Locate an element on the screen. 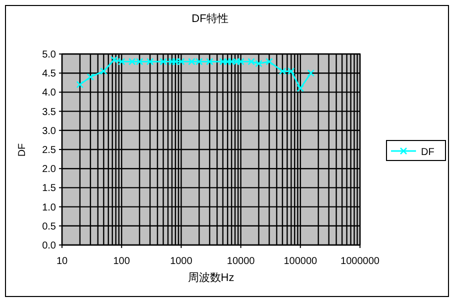  y-tick-label: 1.5 is located at coordinates (49, 188).